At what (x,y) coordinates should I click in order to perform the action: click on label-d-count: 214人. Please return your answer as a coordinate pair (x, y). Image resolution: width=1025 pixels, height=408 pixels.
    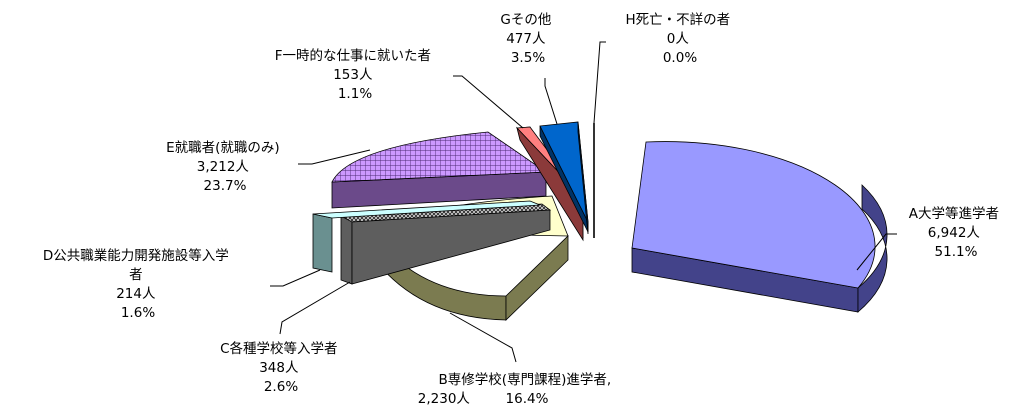
    Looking at the image, I should click on (136, 294).